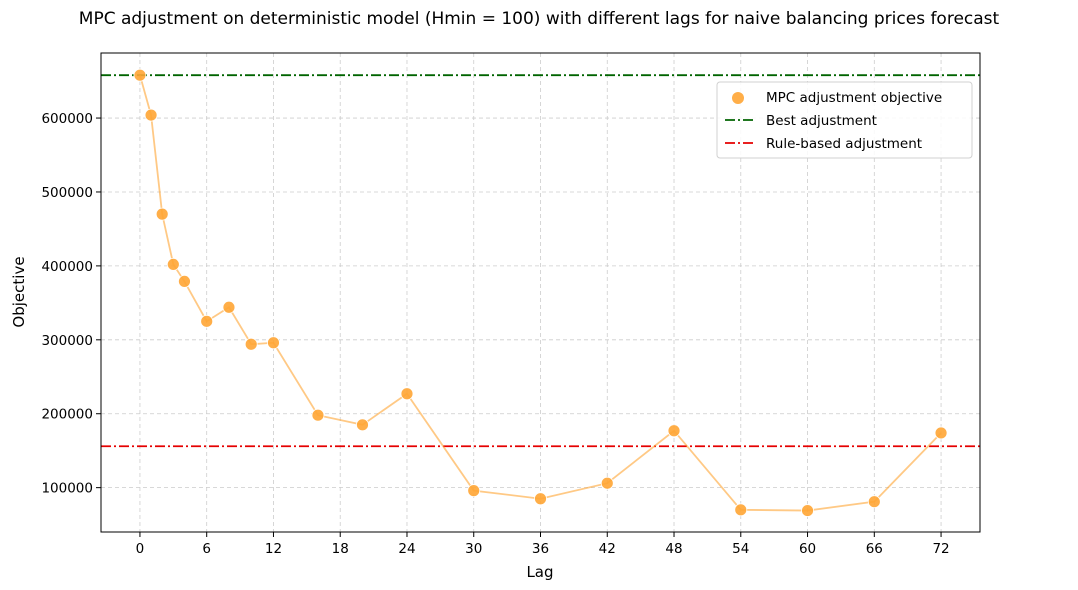 The width and height of the screenshot is (1078, 590). What do you see at coordinates (406, 549) in the screenshot?
I see `x-tick-label: 24` at bounding box center [406, 549].